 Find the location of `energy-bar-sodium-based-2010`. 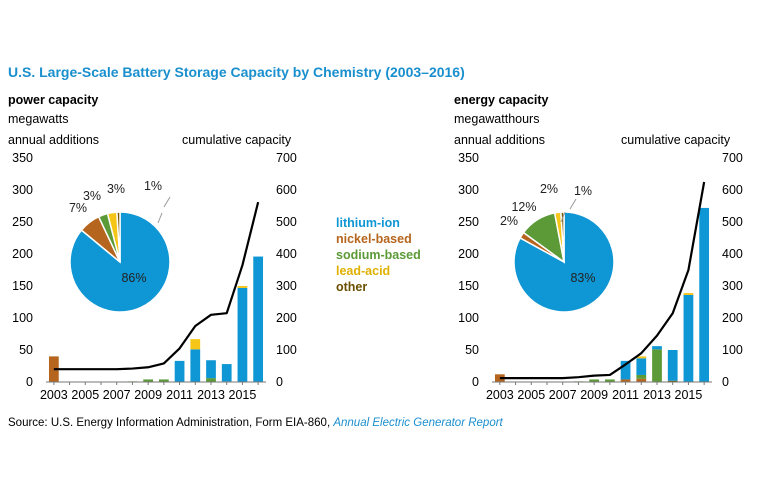

energy-bar-sodium-based-2010 is located at coordinates (609, 380).